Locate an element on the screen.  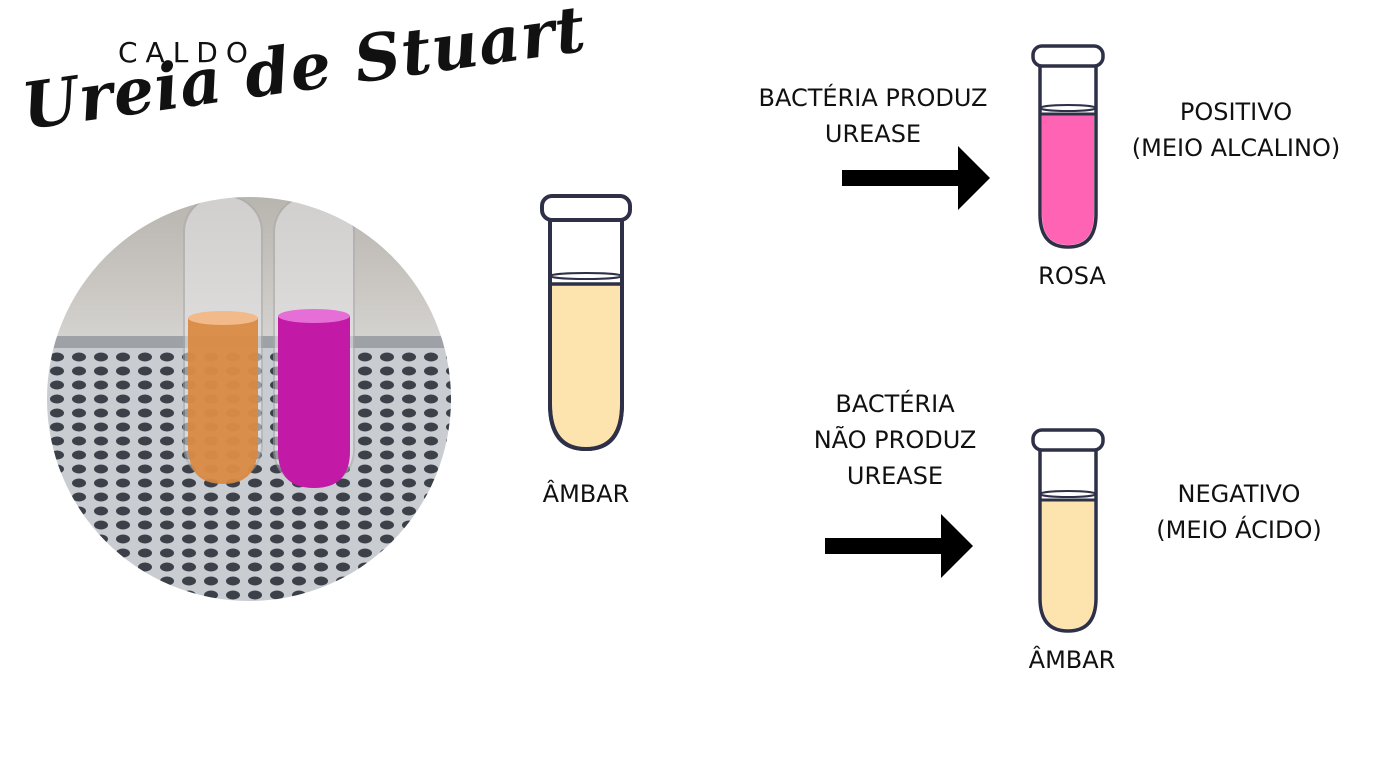
positive-result-text: POSITIVO (MEIO ALCALINO) is located at coordinates (1236, 130).